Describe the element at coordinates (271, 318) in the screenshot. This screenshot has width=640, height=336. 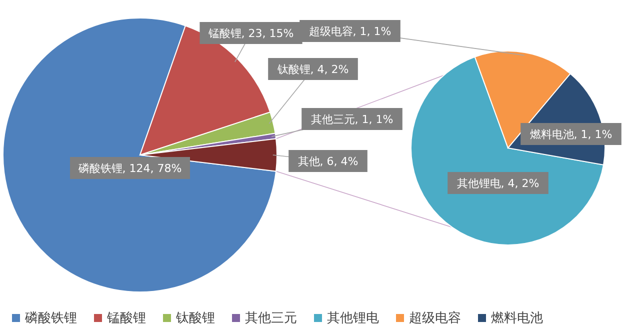
I see `legend-label: 其他三元` at that location.